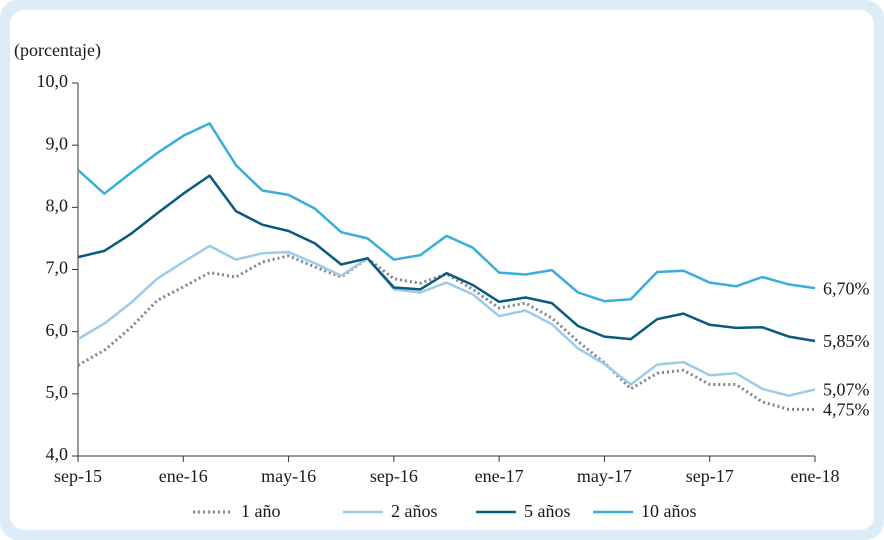  I want to click on y-tick-label: 4,0, so click(57, 454).